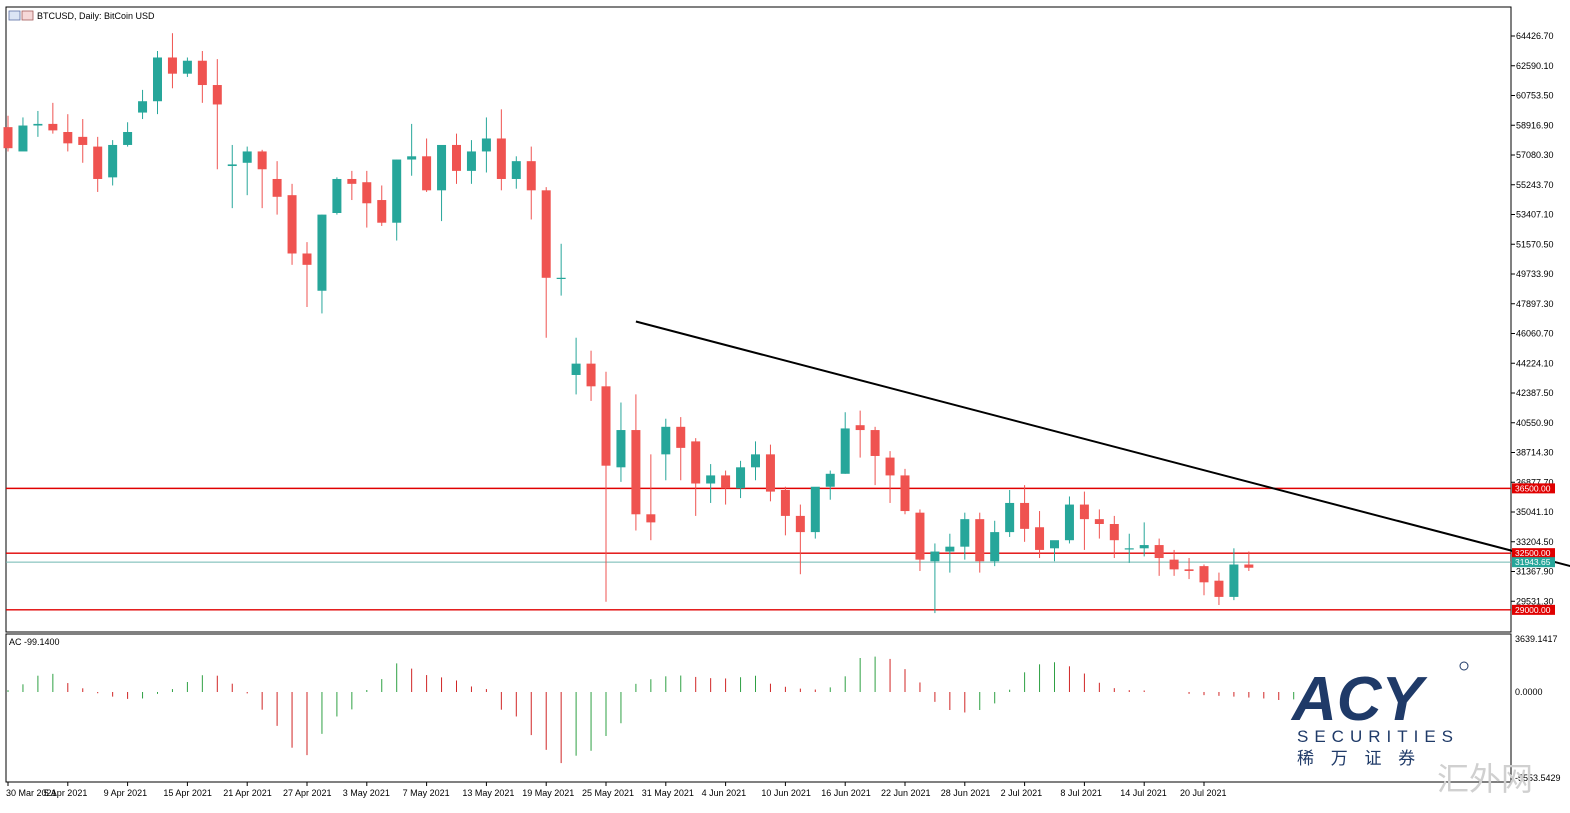  Describe the element at coordinates (1533, 610) in the screenshot. I see `level-tag-label: 29000.00` at that location.